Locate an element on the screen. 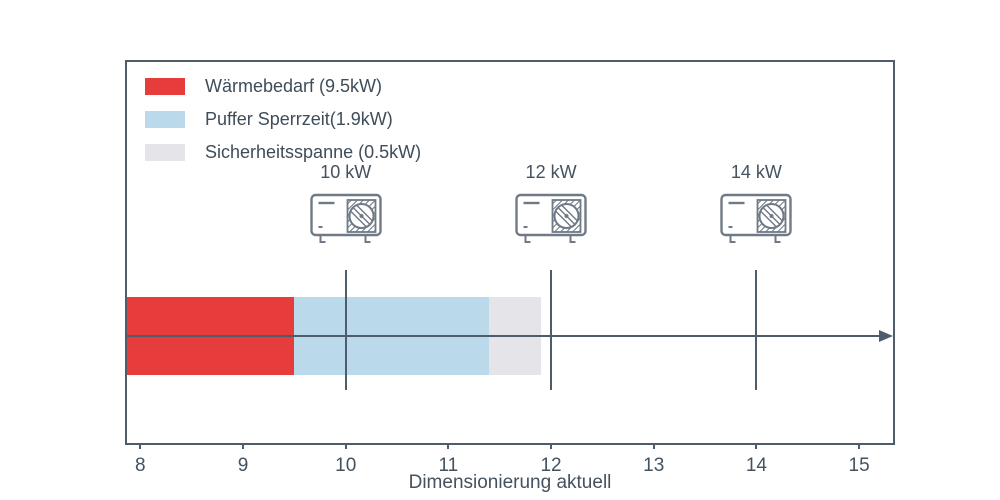 The height and width of the screenshot is (500, 1000). x-tick-label-15: 15 is located at coordinates (859, 465).